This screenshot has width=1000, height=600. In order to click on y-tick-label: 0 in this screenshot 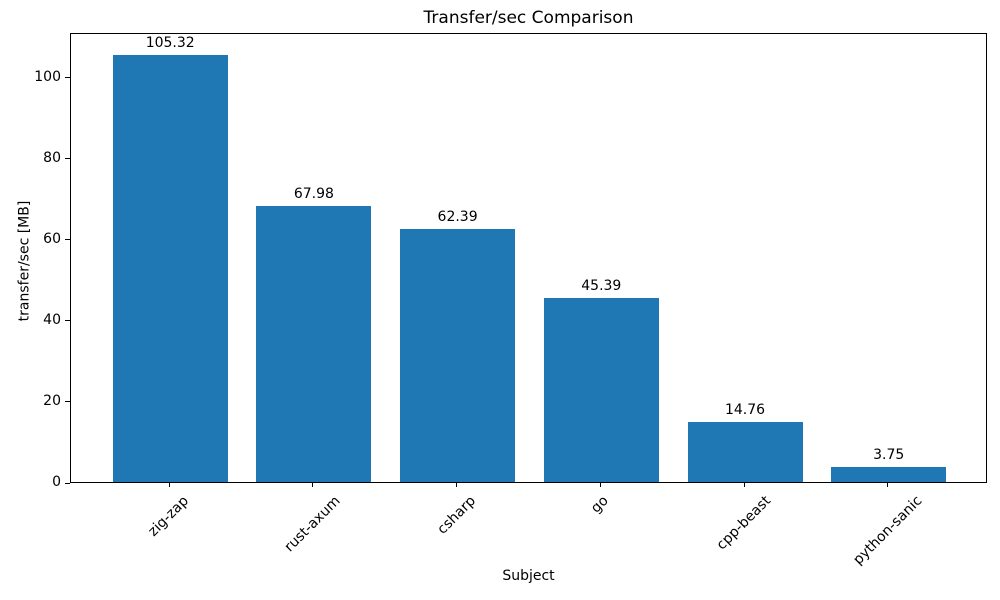, I will do `click(56, 482)`.